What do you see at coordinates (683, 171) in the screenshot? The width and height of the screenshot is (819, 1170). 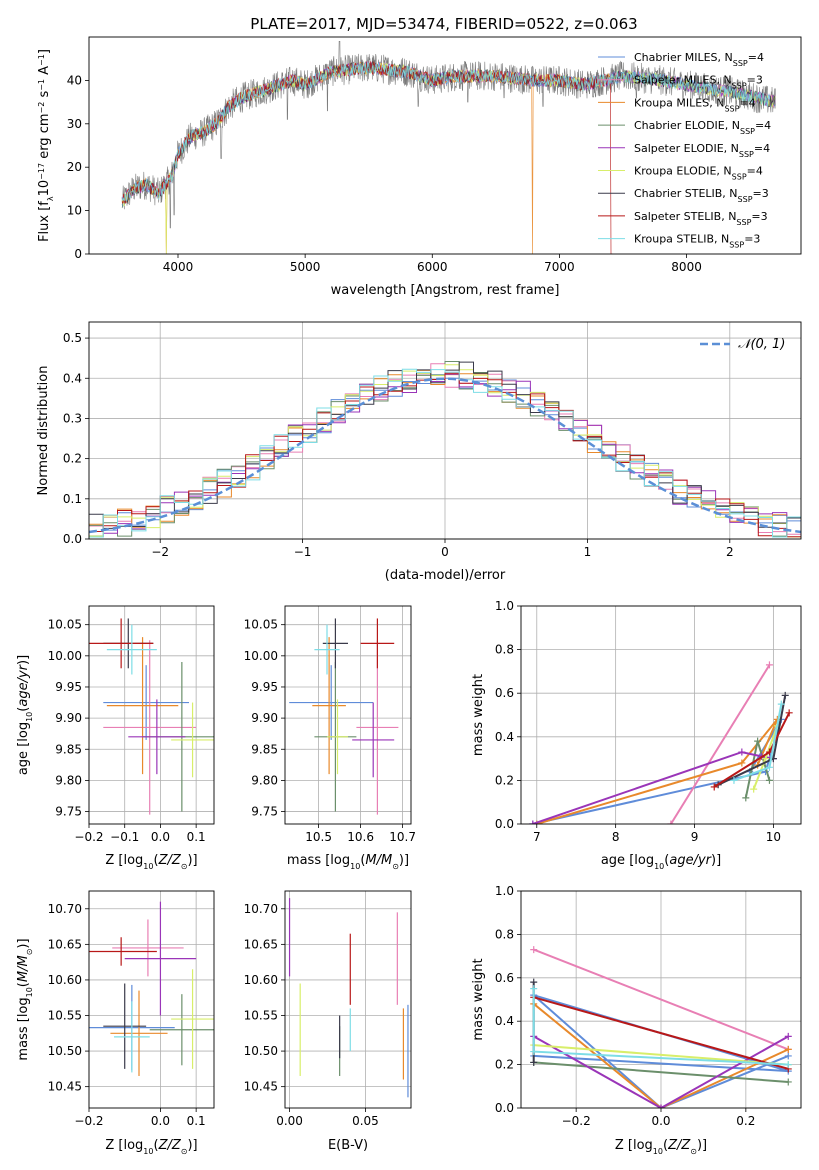 I see `text-part: Kroupa ELODIE, N` at bounding box center [683, 171].